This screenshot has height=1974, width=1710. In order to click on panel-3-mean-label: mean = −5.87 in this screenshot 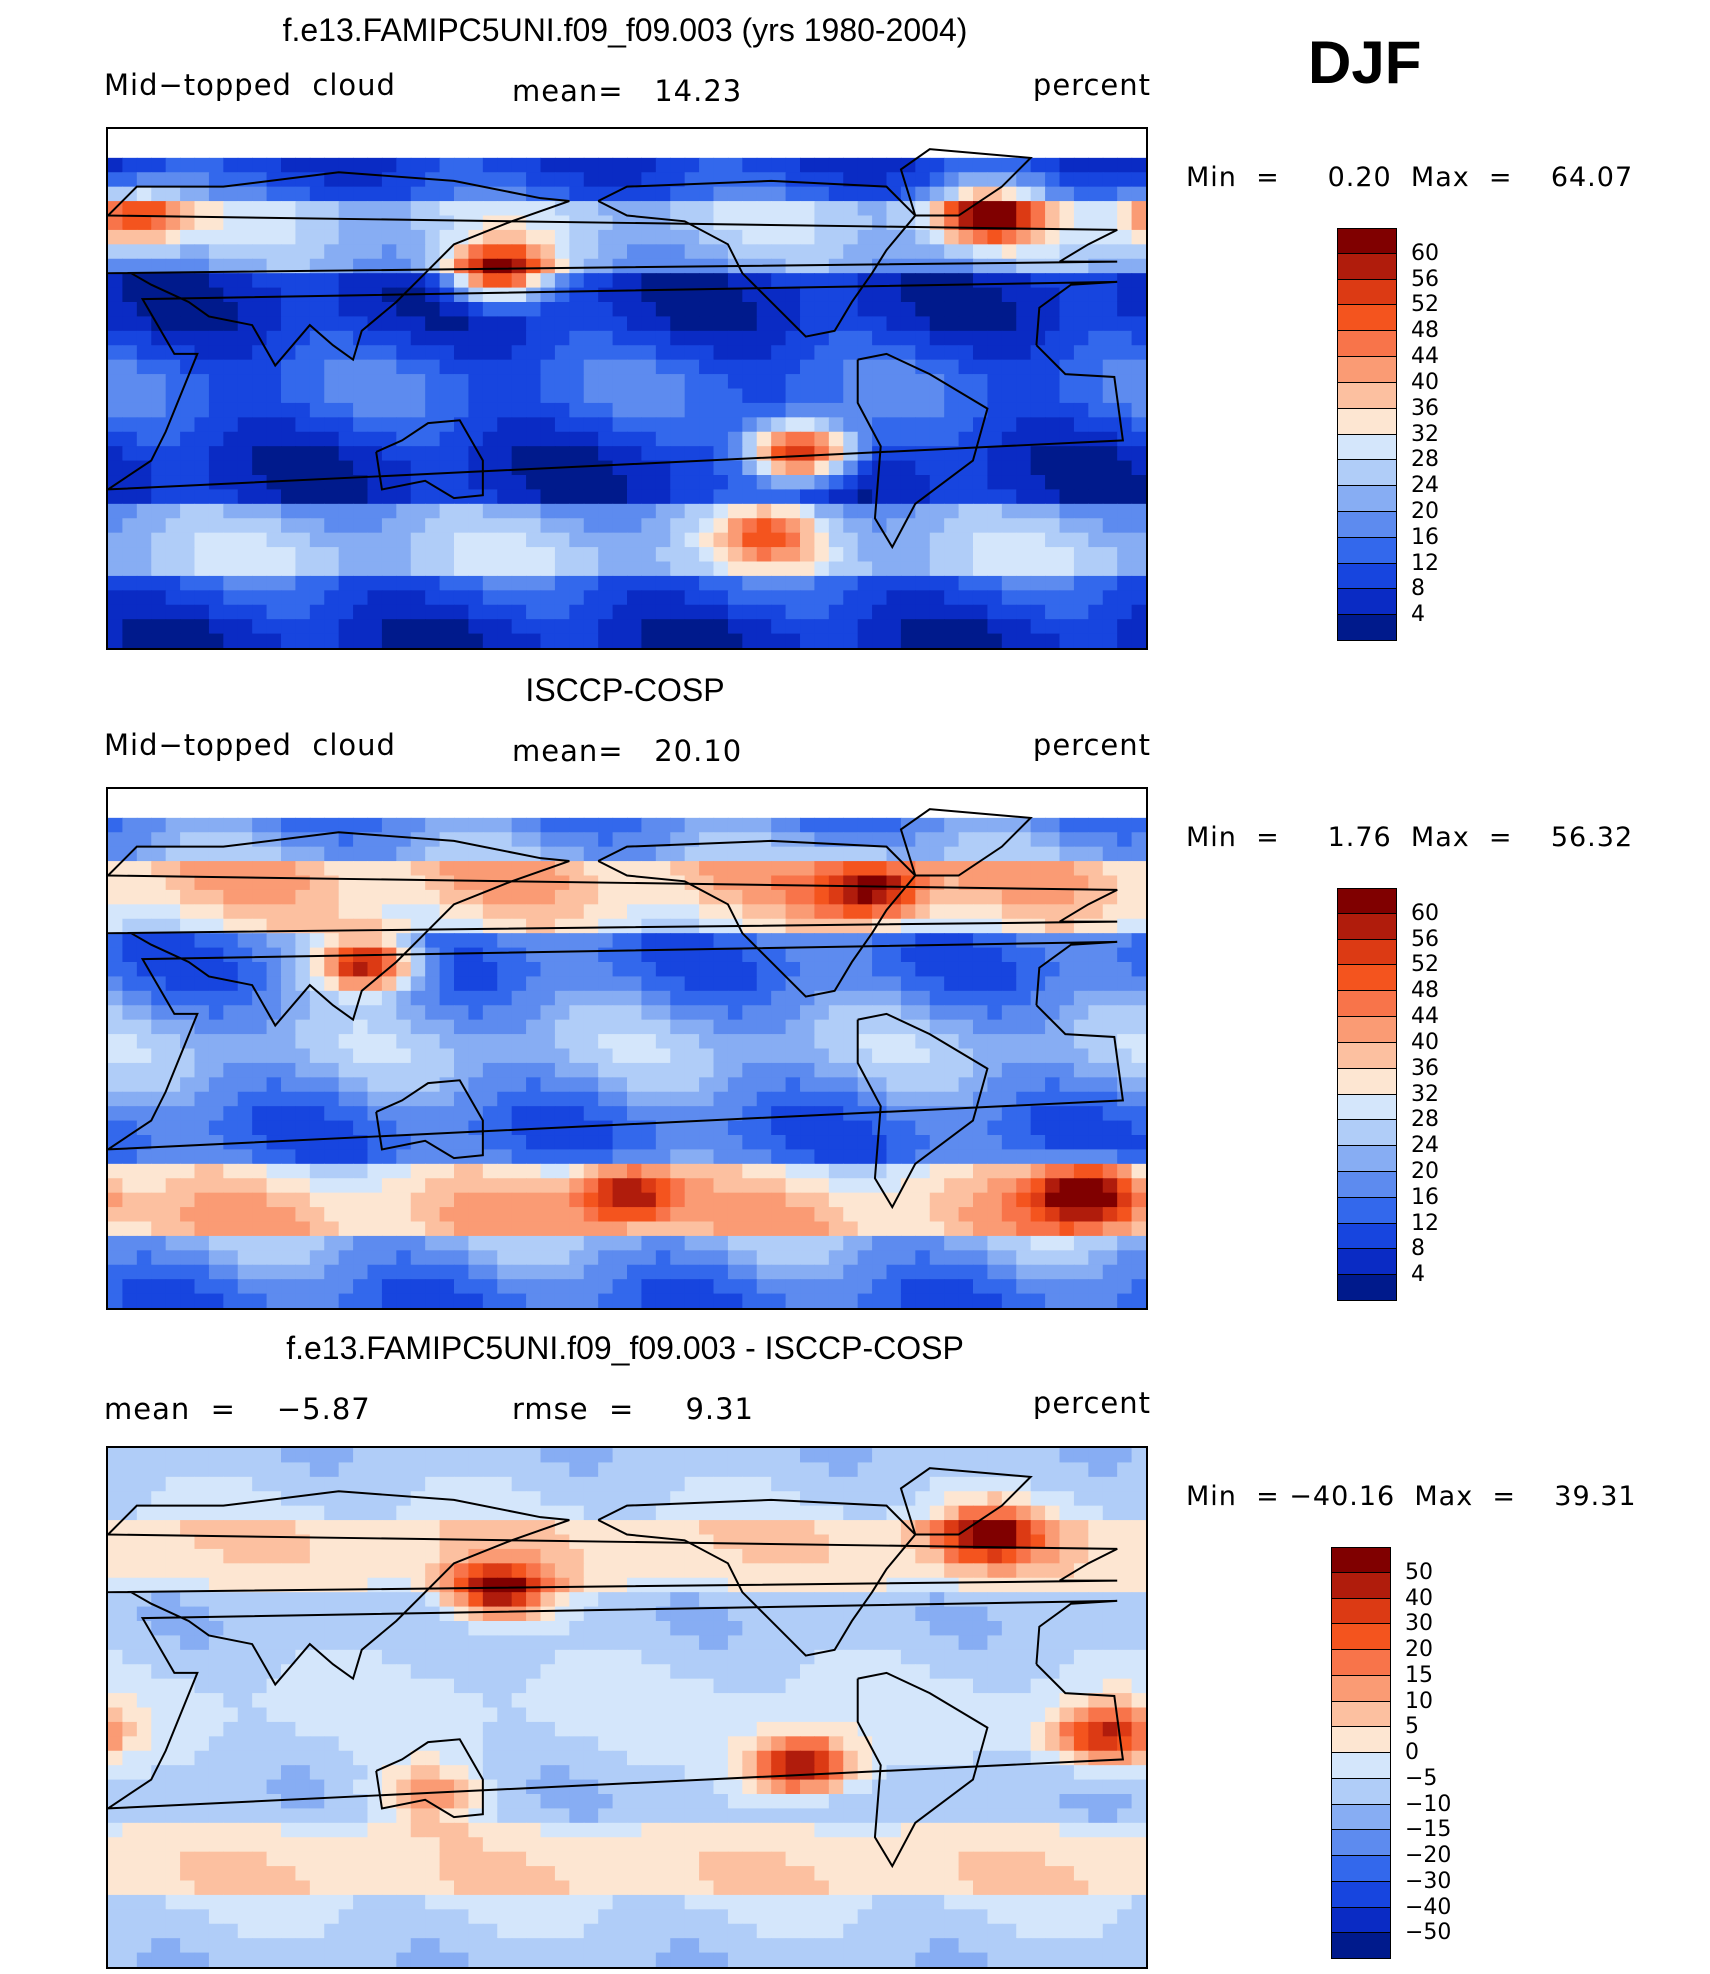, I will do `click(237, 1409)`.